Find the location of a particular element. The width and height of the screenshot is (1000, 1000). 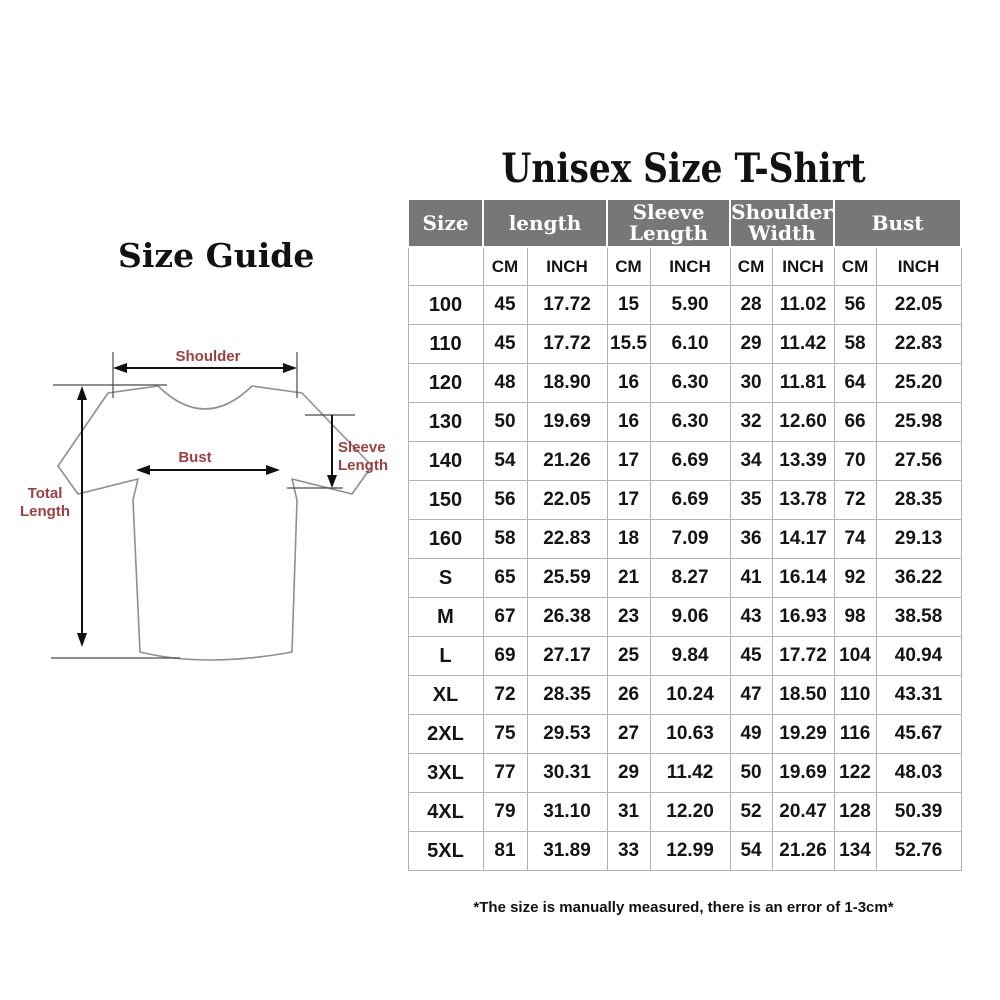

size-label-cell: L is located at coordinates (445, 656).